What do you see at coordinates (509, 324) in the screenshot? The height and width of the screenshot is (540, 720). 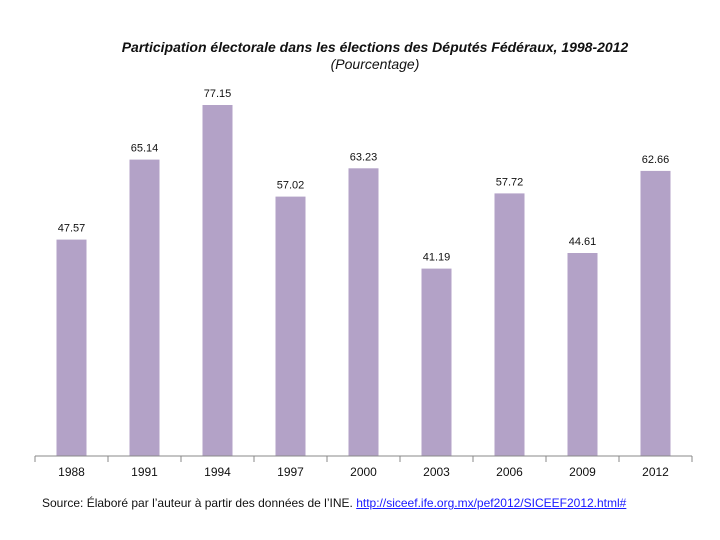 I see `bar-2006` at bounding box center [509, 324].